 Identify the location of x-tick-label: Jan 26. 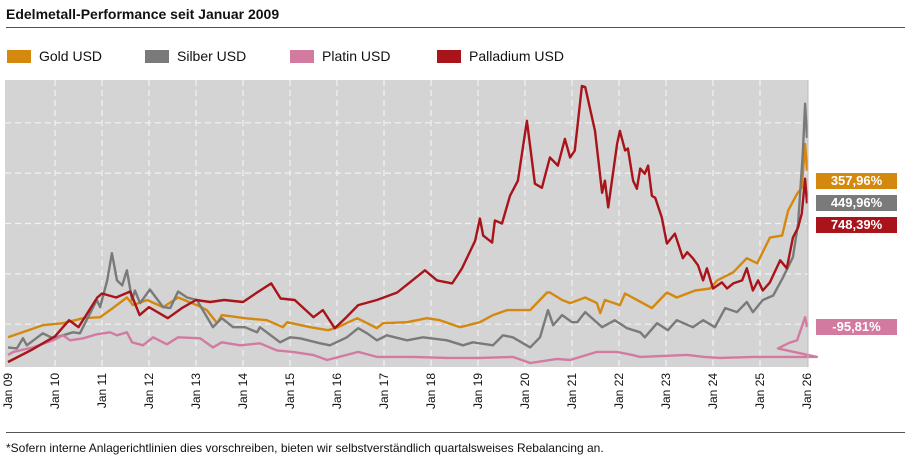
(807, 391).